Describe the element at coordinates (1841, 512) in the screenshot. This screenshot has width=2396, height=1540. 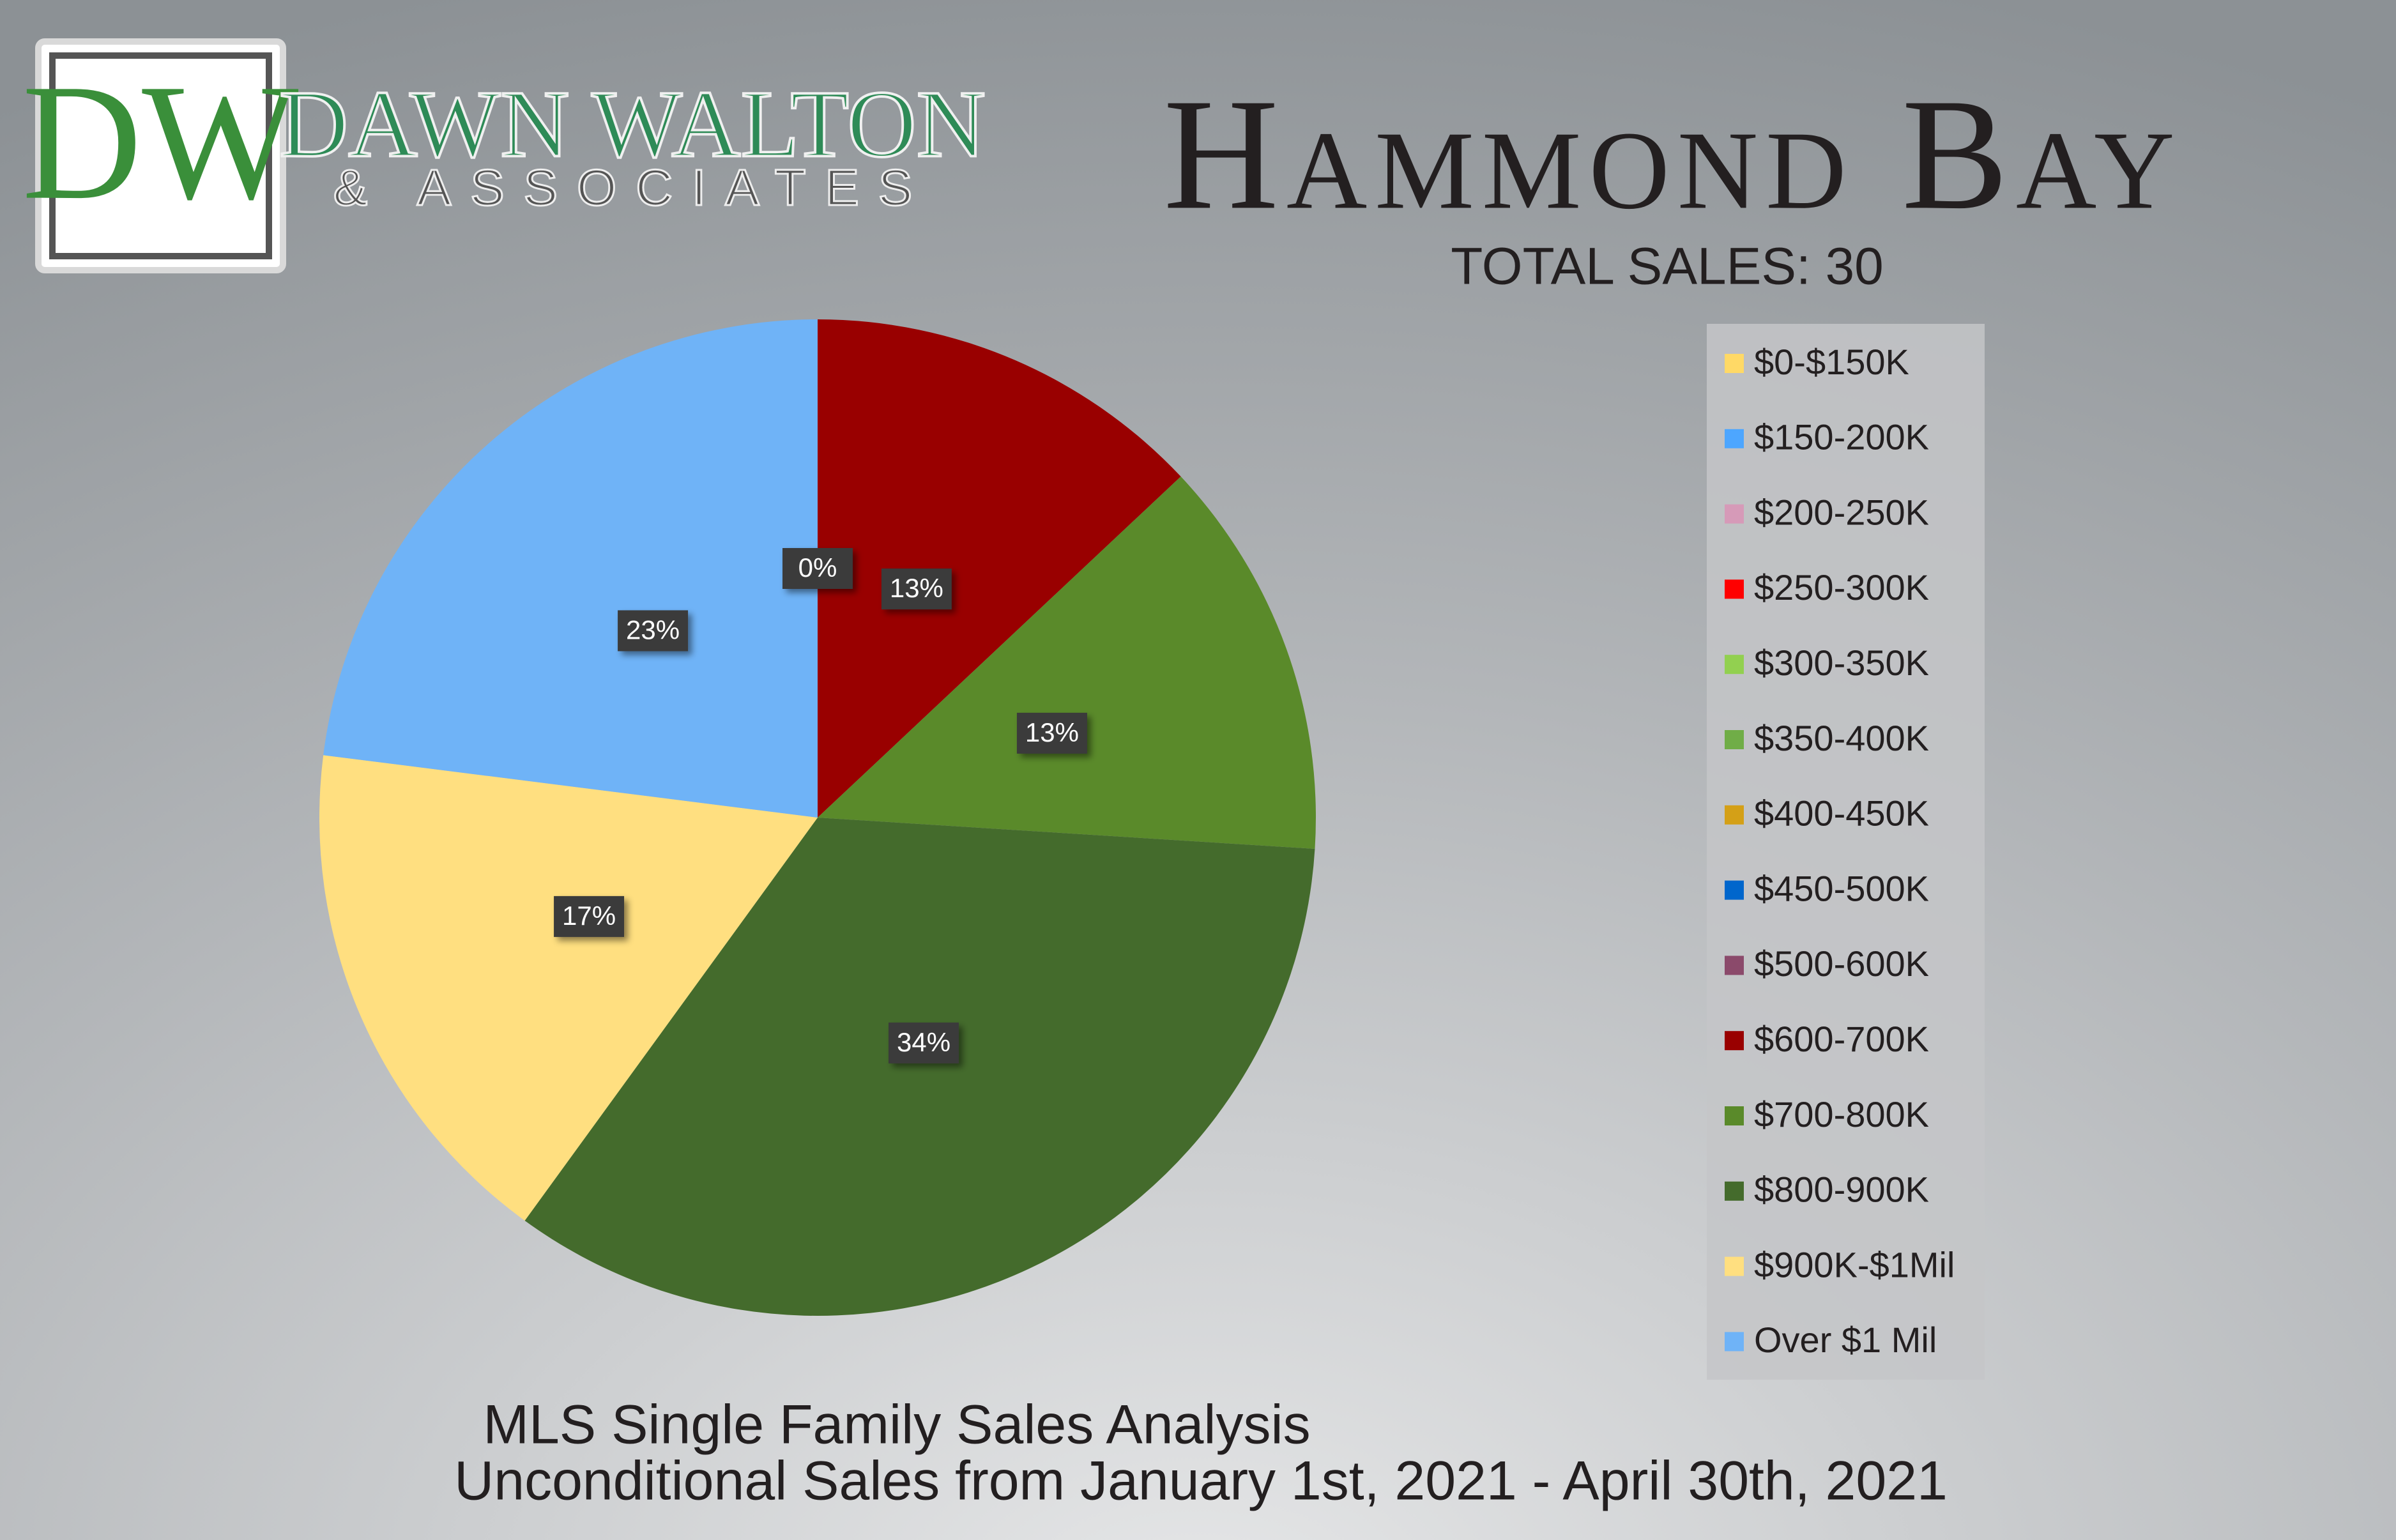
I see `legend-label: $200-250K` at that location.